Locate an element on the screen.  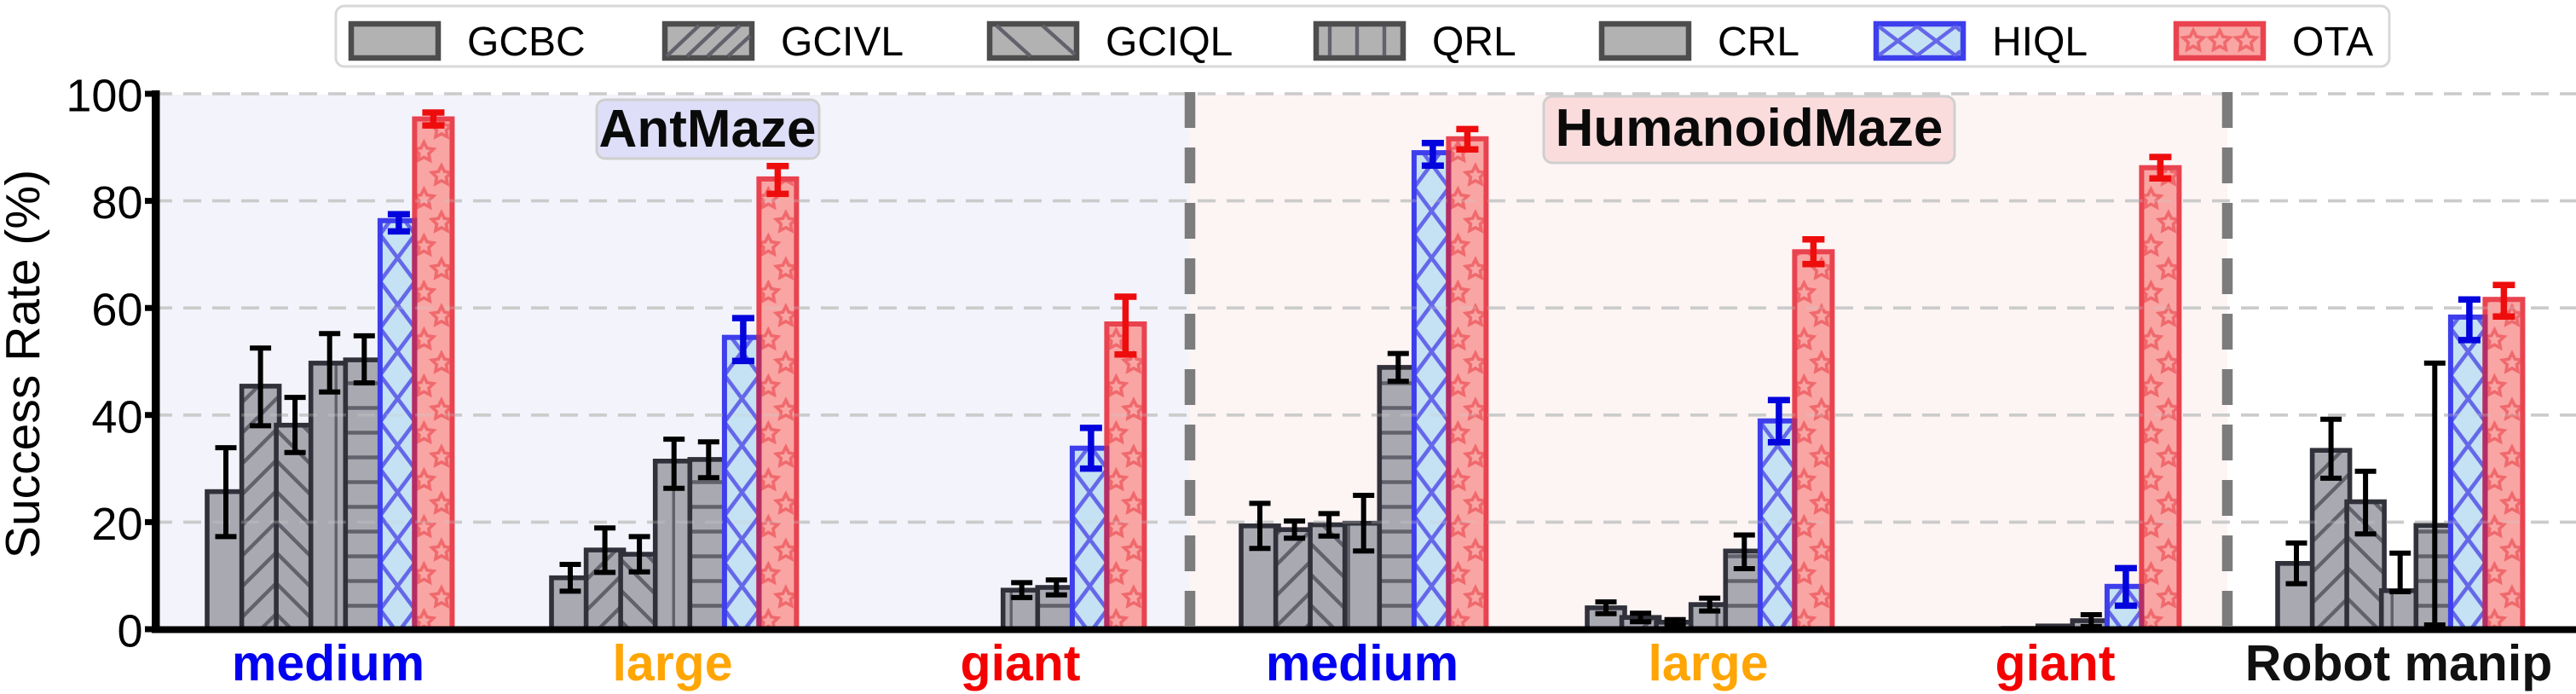
svg-text: HumanoidMaze is located at coordinates (1750, 128).